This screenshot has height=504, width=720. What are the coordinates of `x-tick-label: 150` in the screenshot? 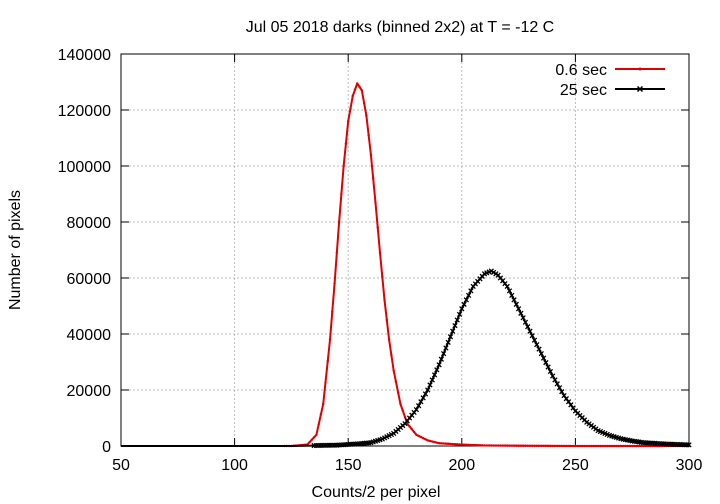 It's located at (348, 465).